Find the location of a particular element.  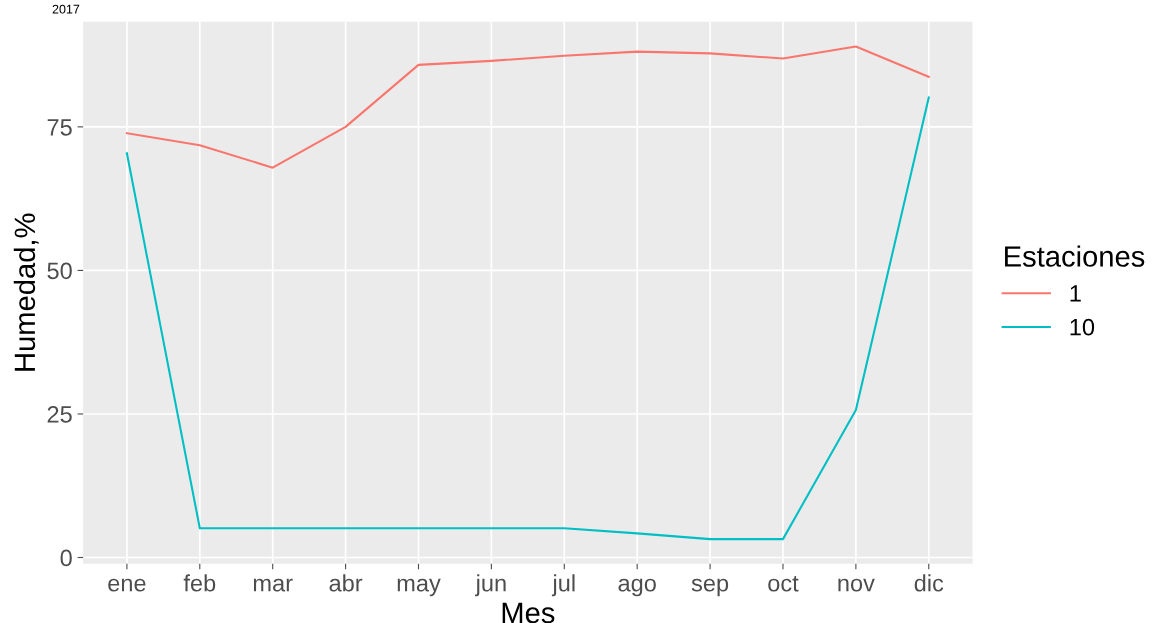

x-tick-label: oct is located at coordinates (783, 584).